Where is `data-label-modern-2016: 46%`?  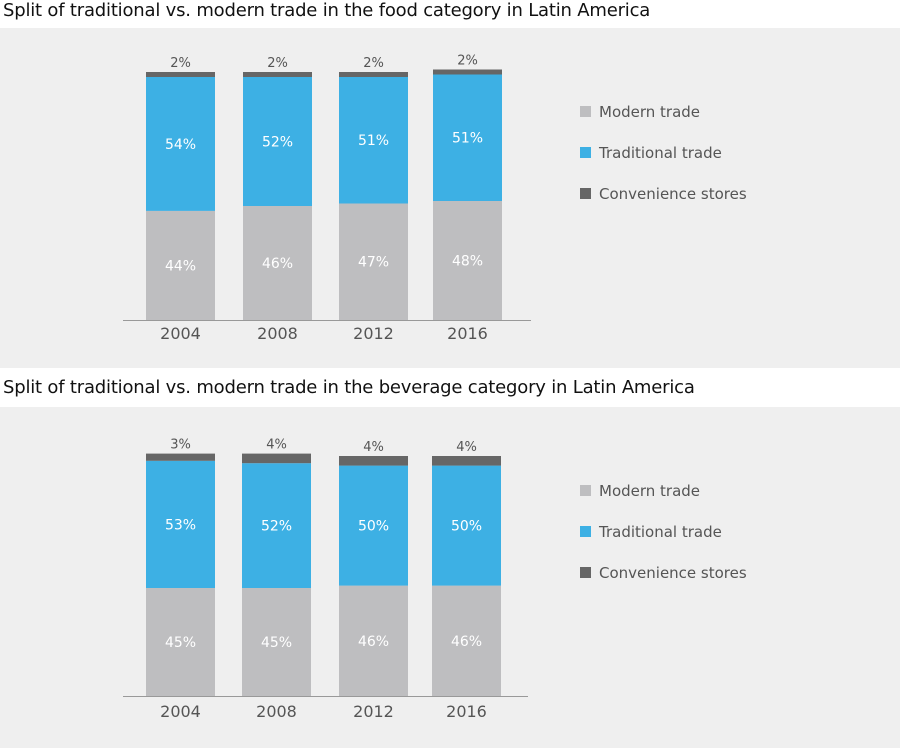 data-label-modern-2016: 46% is located at coordinates (466, 642).